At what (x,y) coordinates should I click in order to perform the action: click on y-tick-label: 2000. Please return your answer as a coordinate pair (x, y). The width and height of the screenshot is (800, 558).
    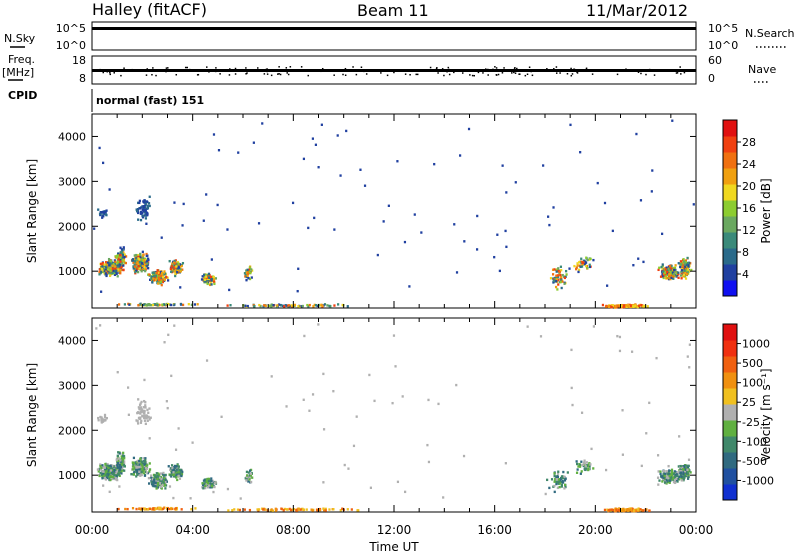
    Looking at the image, I should click on (72, 226).